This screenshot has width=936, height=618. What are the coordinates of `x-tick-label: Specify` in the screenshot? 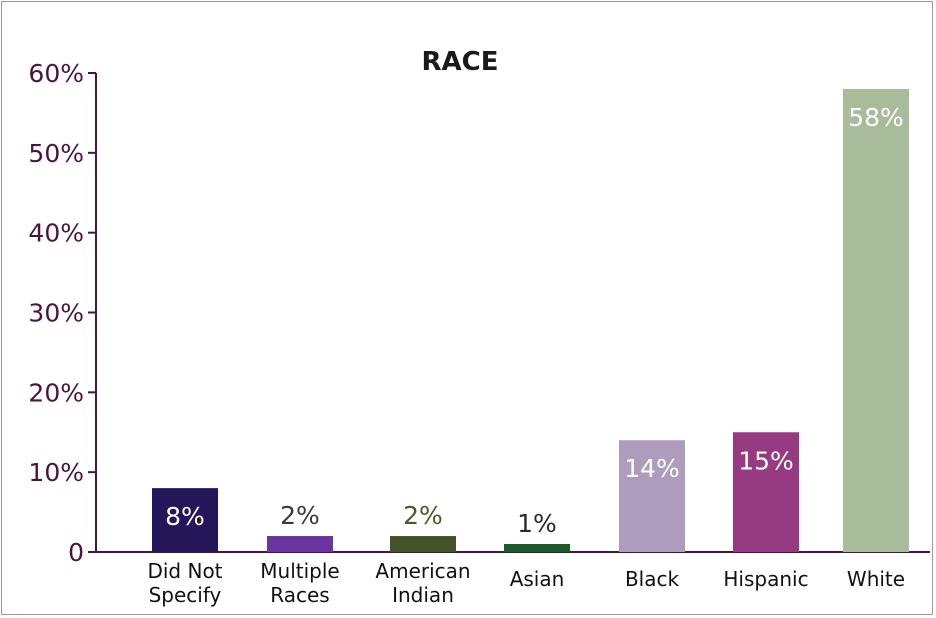 It's located at (185, 595).